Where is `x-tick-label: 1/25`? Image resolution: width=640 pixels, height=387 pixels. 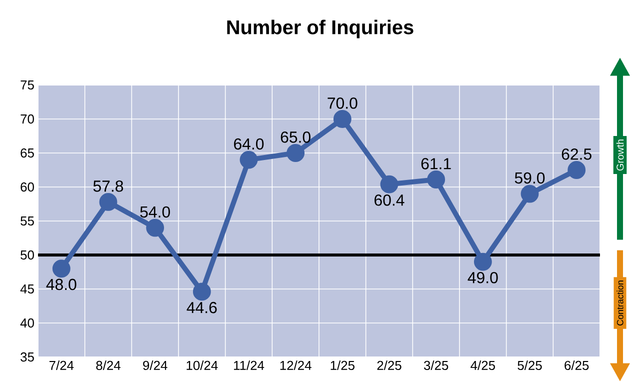 x-tick-label: 1/25 is located at coordinates (342, 365).